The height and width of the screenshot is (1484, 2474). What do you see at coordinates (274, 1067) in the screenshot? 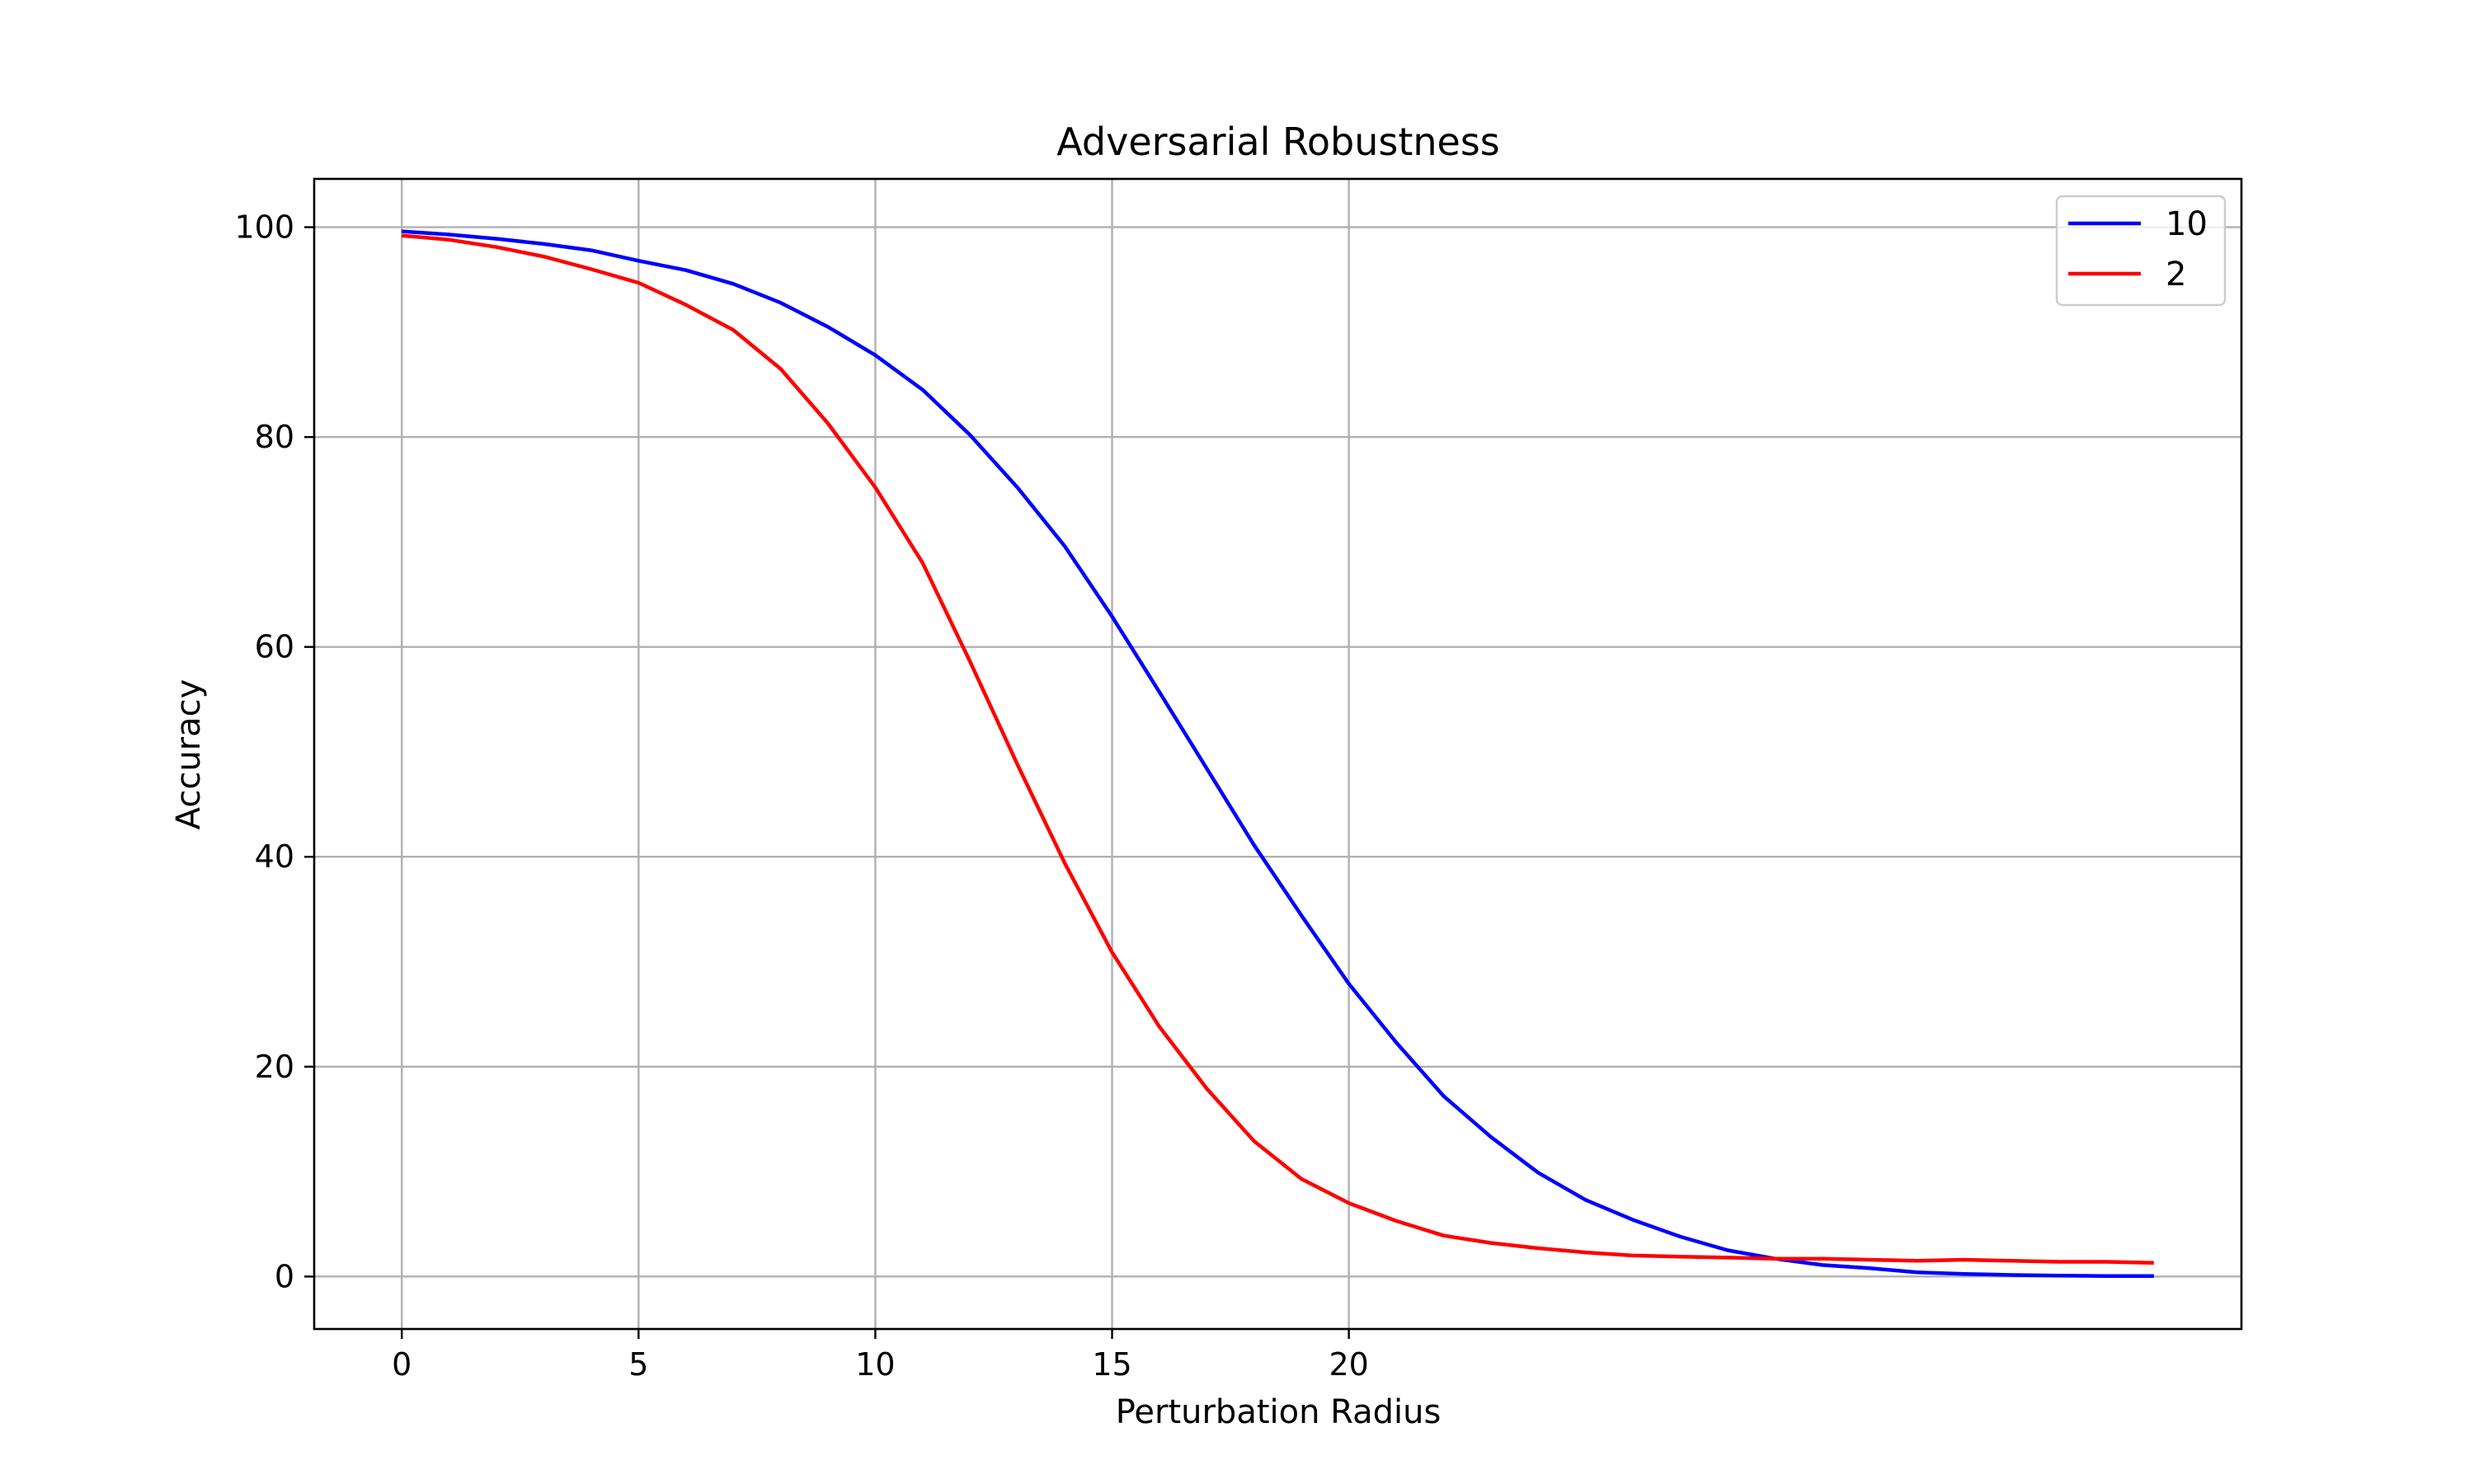
I see `y-tick-label: 20` at bounding box center [274, 1067].